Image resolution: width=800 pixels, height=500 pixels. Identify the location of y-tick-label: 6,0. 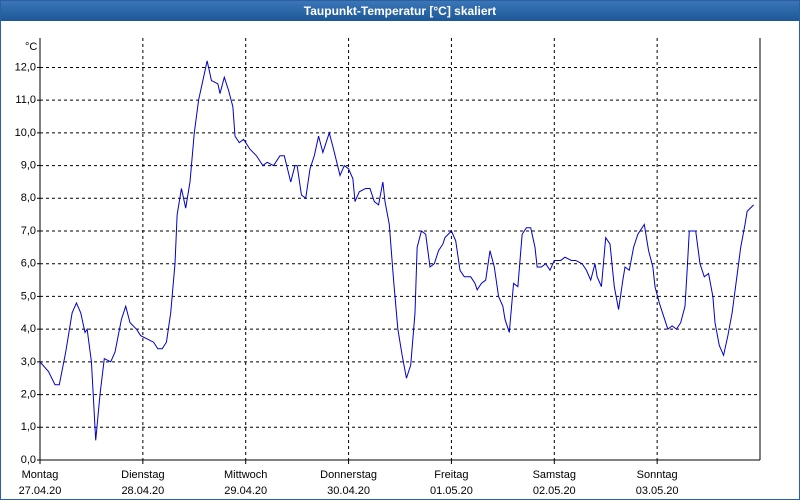
(28, 264).